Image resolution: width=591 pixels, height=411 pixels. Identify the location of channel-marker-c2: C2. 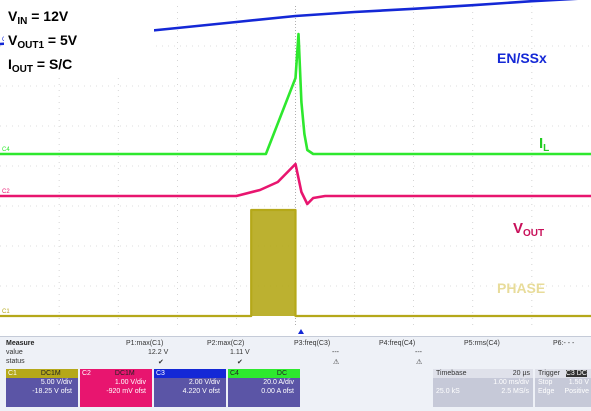
(6, 192).